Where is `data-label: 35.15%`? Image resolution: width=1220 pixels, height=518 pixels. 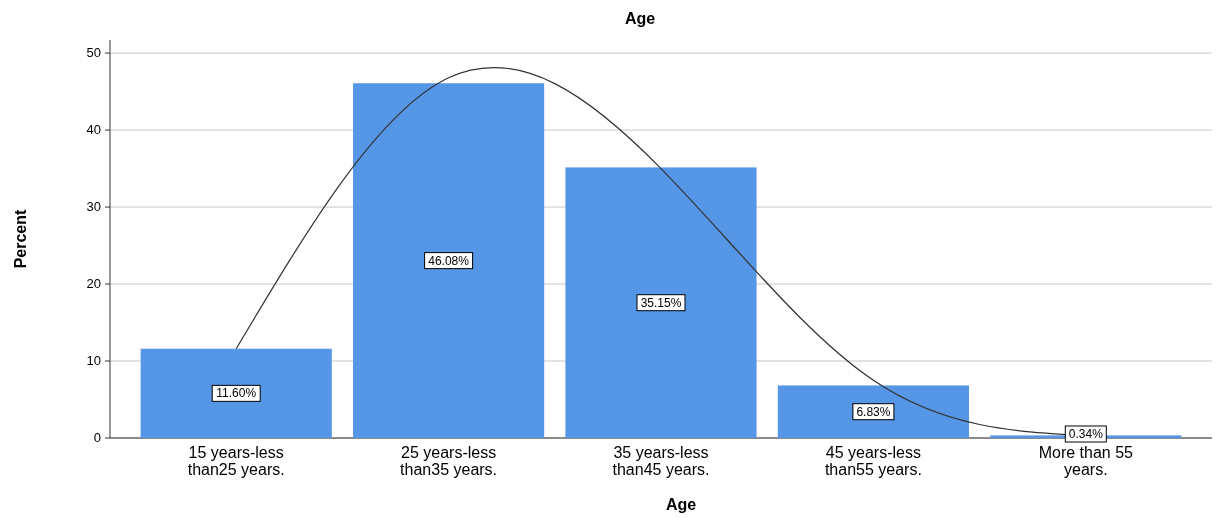 data-label: 35.15% is located at coordinates (661, 302).